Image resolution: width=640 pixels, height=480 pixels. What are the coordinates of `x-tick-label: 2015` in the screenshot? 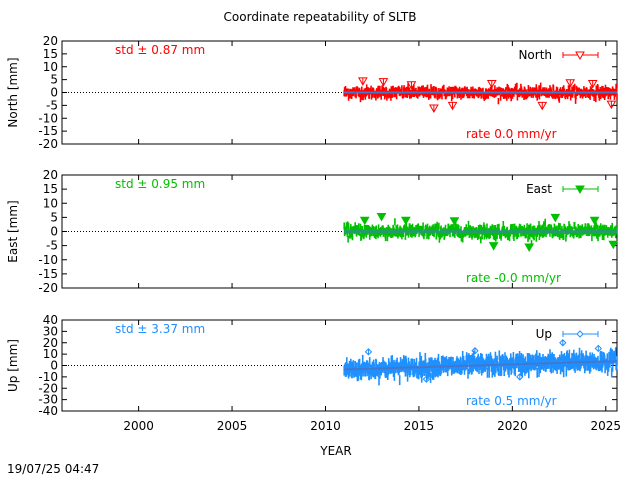 It's located at (419, 426).